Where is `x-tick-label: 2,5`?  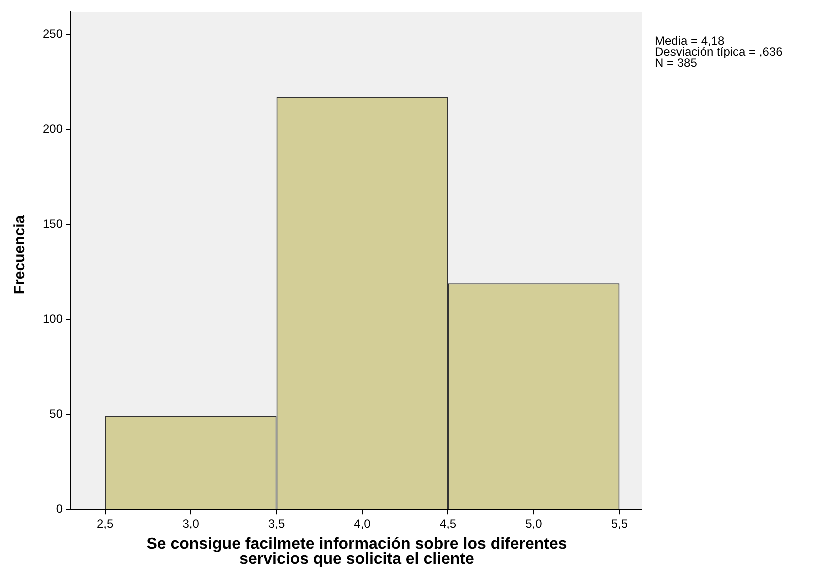
x-tick-label: 2,5 is located at coordinates (105, 524).